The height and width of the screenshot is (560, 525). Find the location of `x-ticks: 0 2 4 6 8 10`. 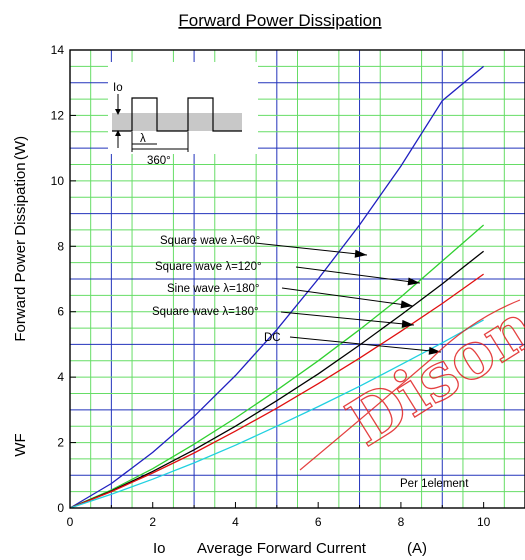

x-ticks: 0 2 4 6 8 10 is located at coordinates (279, 515).